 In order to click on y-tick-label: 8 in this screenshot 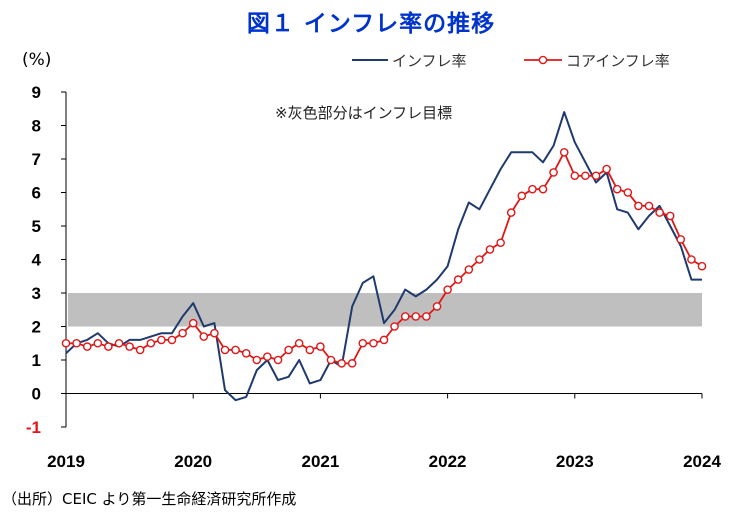, I will do `click(36, 126)`.